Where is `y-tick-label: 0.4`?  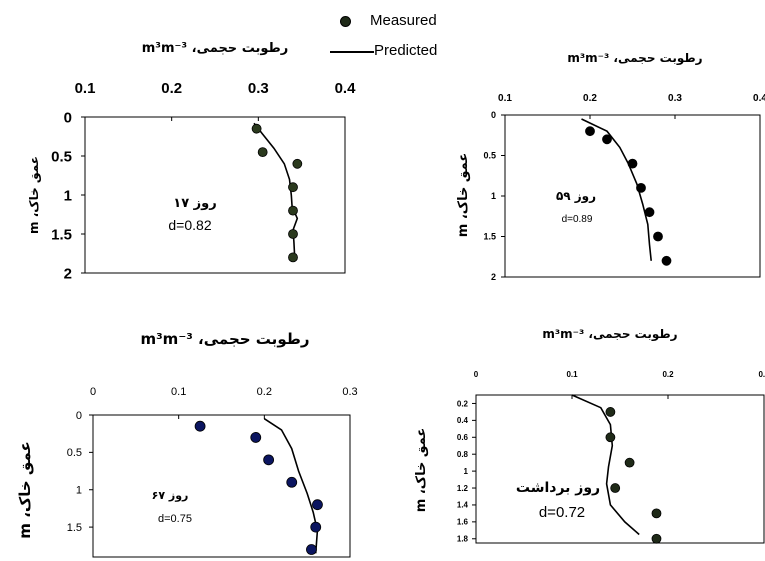 y-tick-label: 0.4 is located at coordinates (463, 420).